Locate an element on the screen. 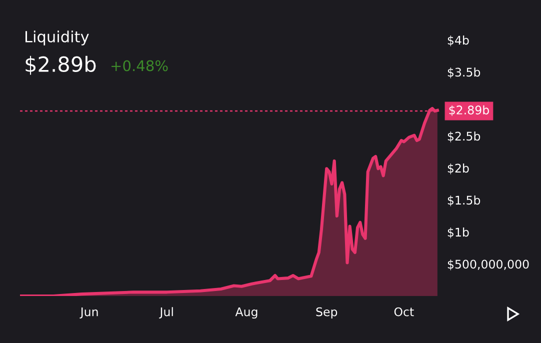 This screenshot has height=343, width=541. x-tick-label: Jun is located at coordinates (89, 312).